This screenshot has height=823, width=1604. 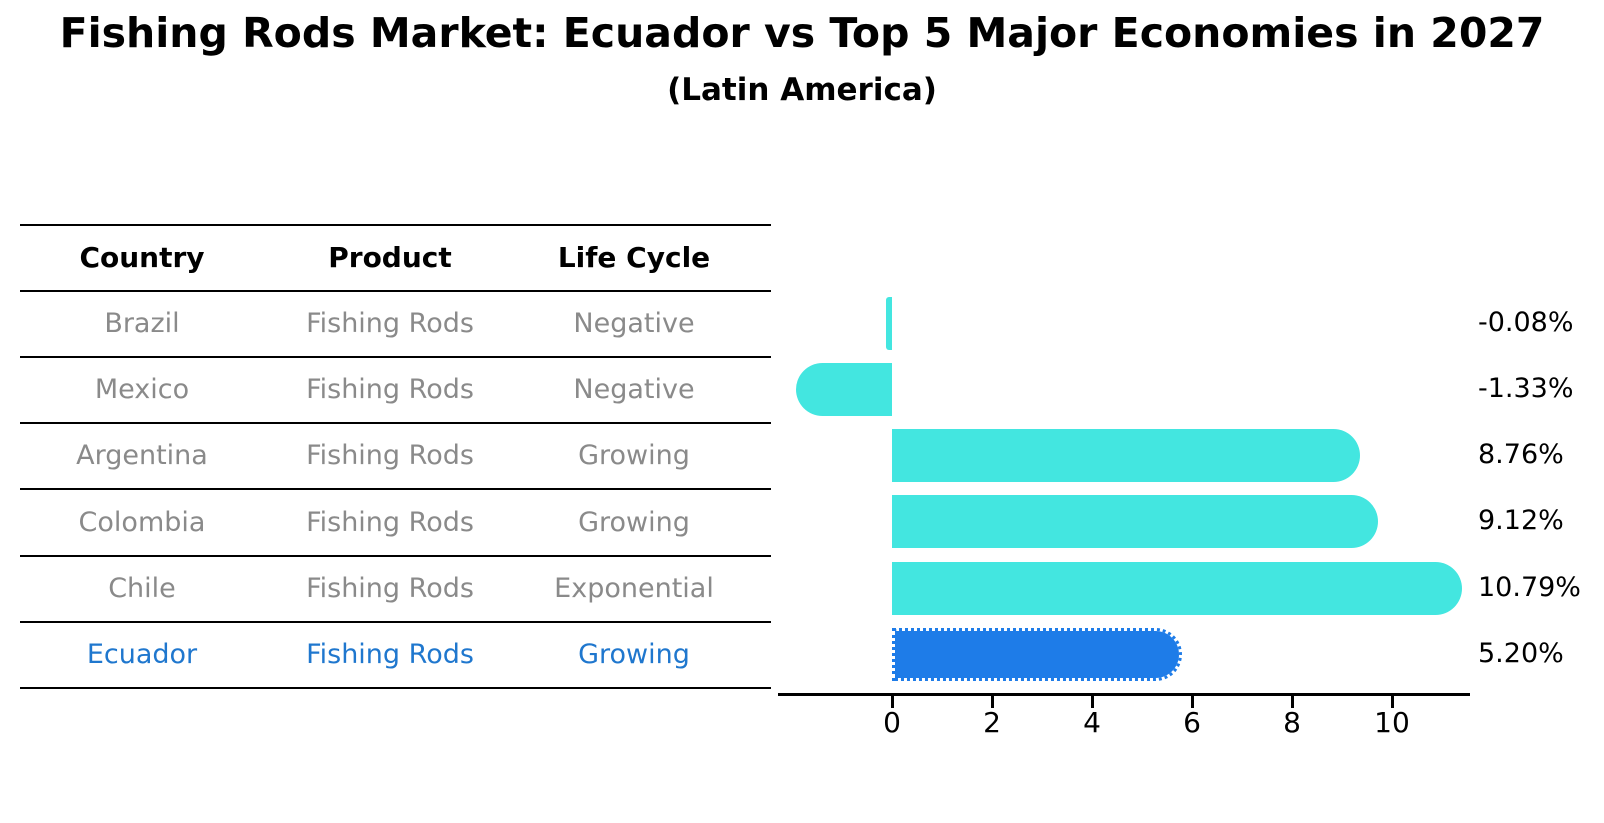 I want to click on column-header-product: Product, so click(x=390, y=258).